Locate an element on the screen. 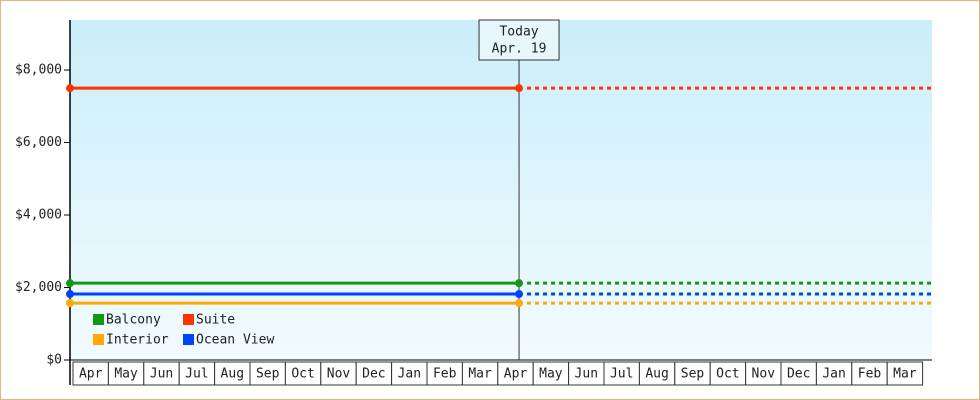 This screenshot has height=400, width=980. today-box is located at coordinates (519, 40).